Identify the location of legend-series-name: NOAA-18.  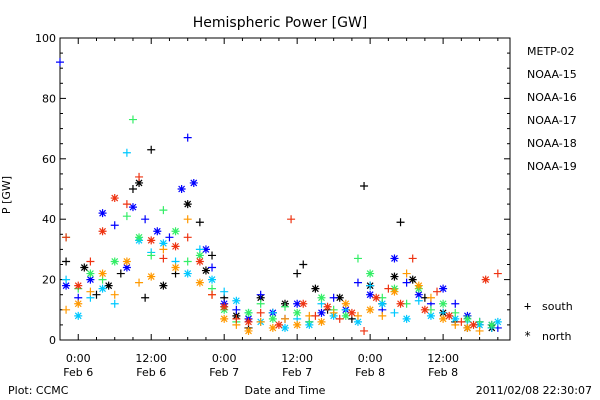
(552, 143).